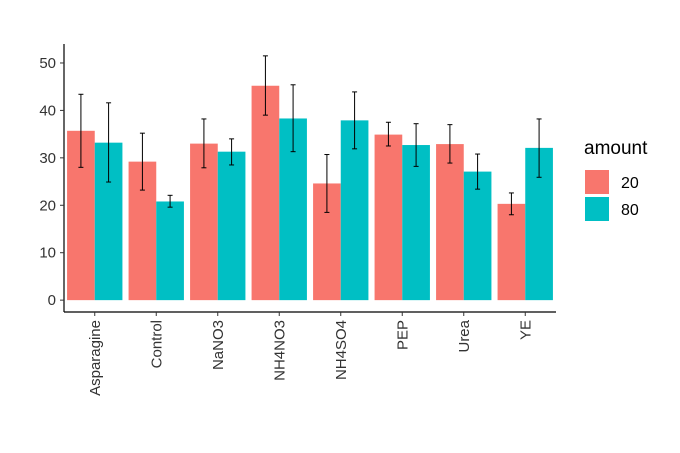  Describe the element at coordinates (204, 222) in the screenshot. I see `bar-20-nano3` at that location.